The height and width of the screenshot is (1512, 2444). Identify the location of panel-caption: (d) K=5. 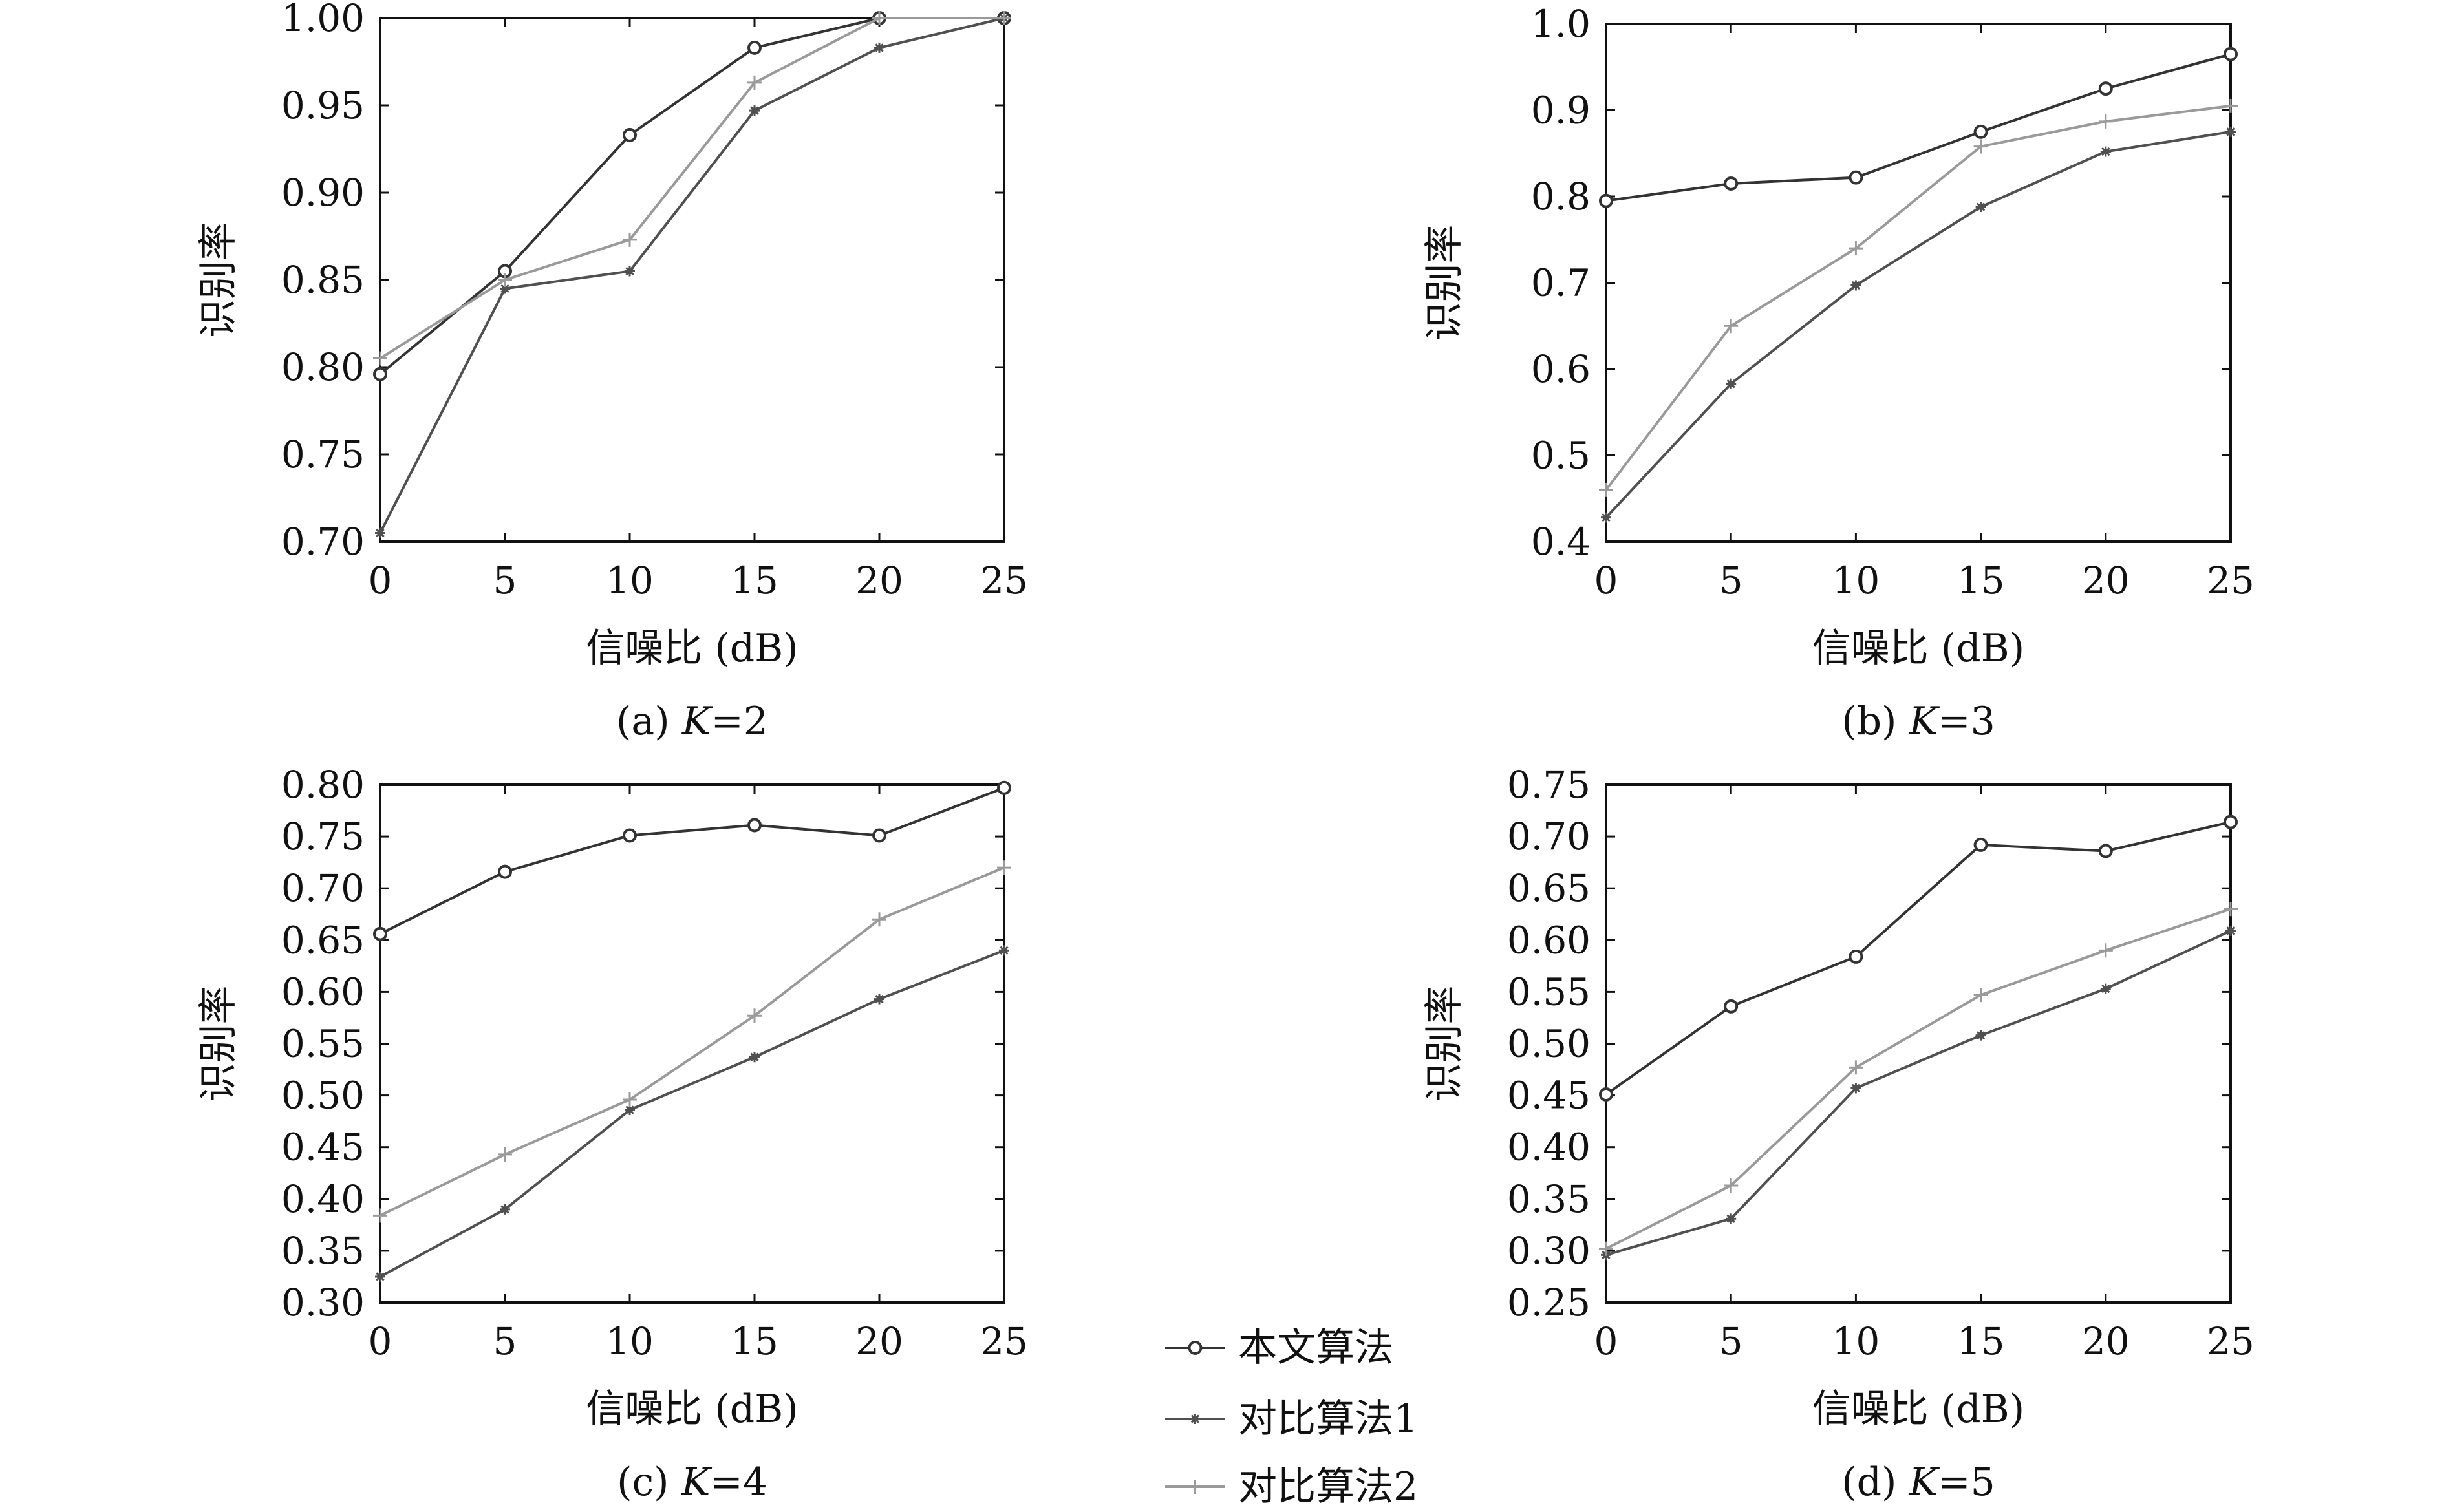
(1918, 1482).